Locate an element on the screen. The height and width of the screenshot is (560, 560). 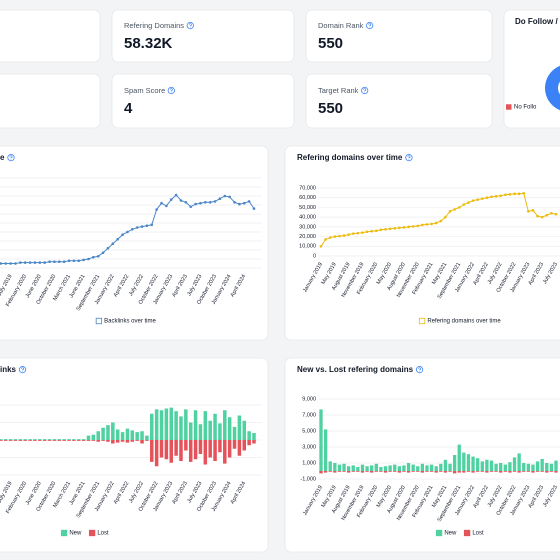
chart-title: e is located at coordinates (2, 157).